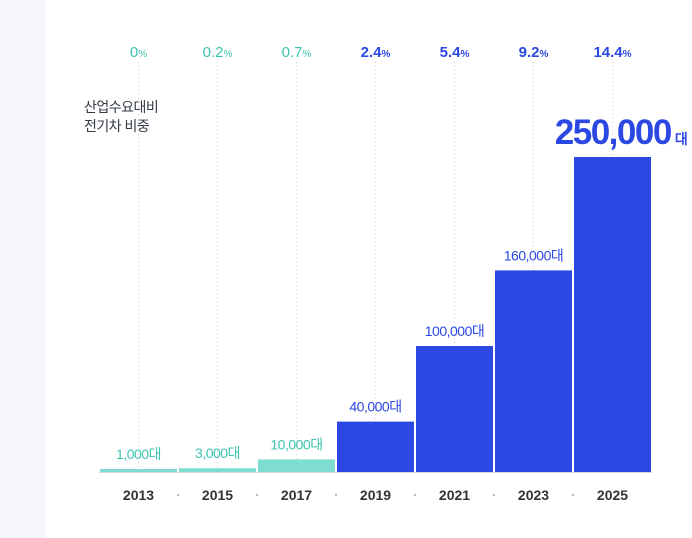 This screenshot has height=538, width=692. What do you see at coordinates (218, 52) in the screenshot?
I see `share-value-2015: 0.2%` at bounding box center [218, 52].